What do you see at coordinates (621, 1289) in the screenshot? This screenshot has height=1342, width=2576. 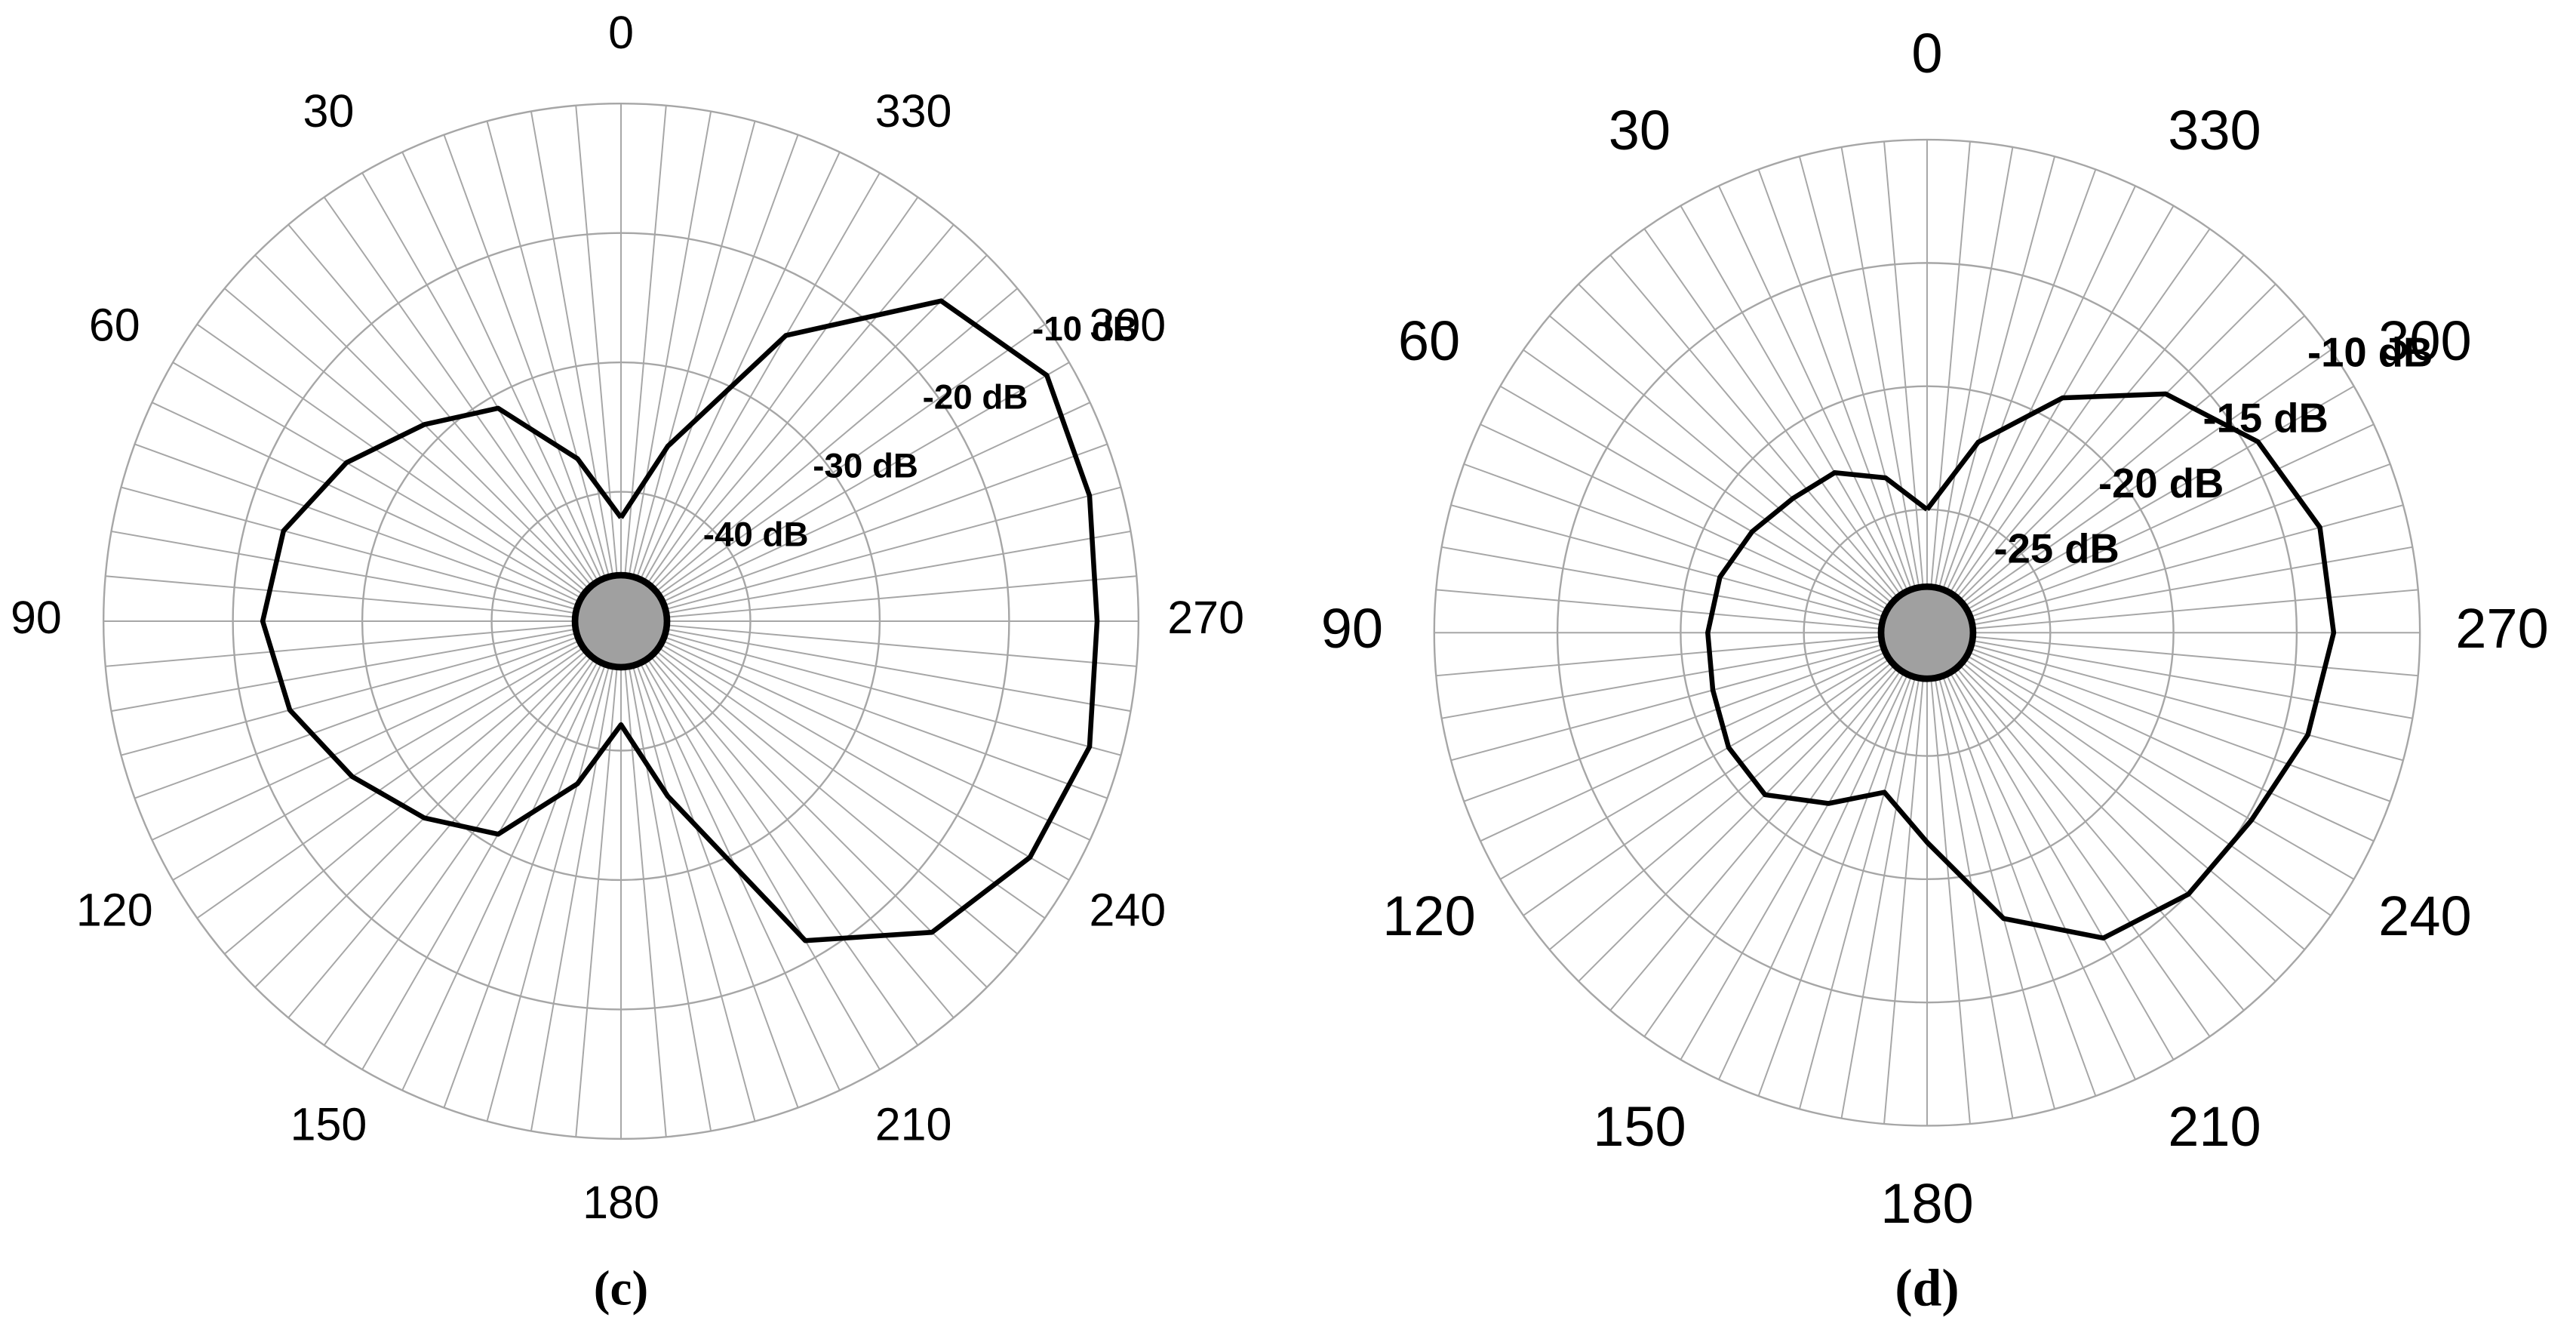 I see `caption: (c)` at bounding box center [621, 1289].